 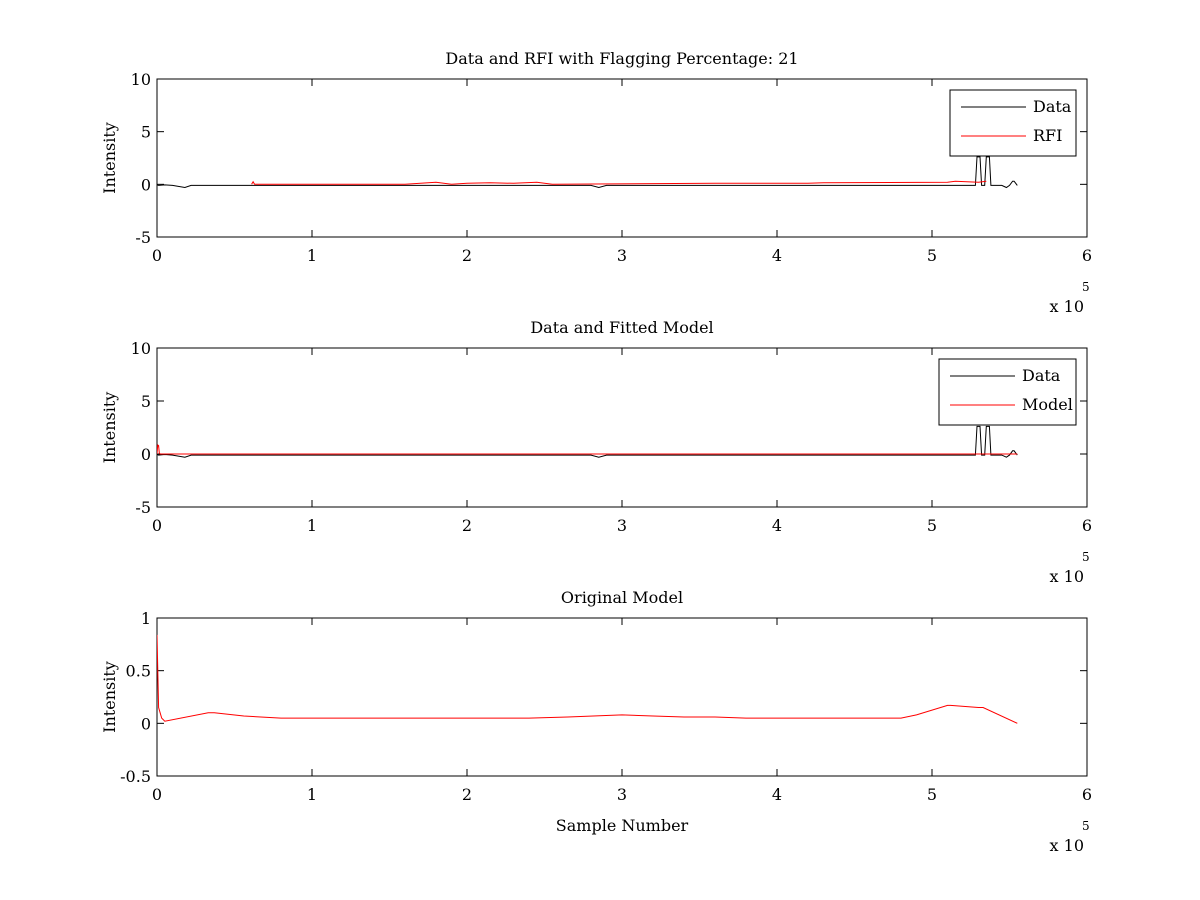 I want to click on chart-title: Original Model, so click(x=622, y=597).